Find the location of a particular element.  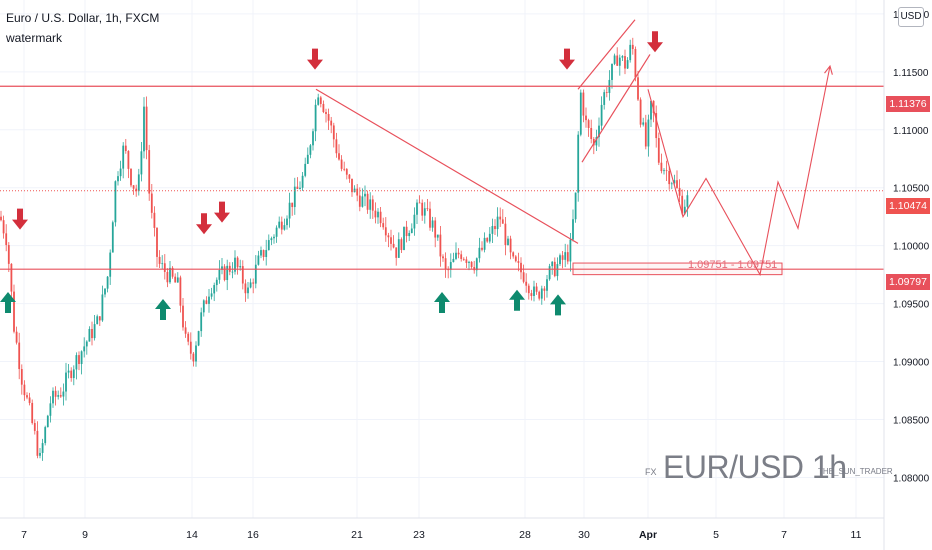

y-tick-label: 1.09000 is located at coordinates (911, 363).